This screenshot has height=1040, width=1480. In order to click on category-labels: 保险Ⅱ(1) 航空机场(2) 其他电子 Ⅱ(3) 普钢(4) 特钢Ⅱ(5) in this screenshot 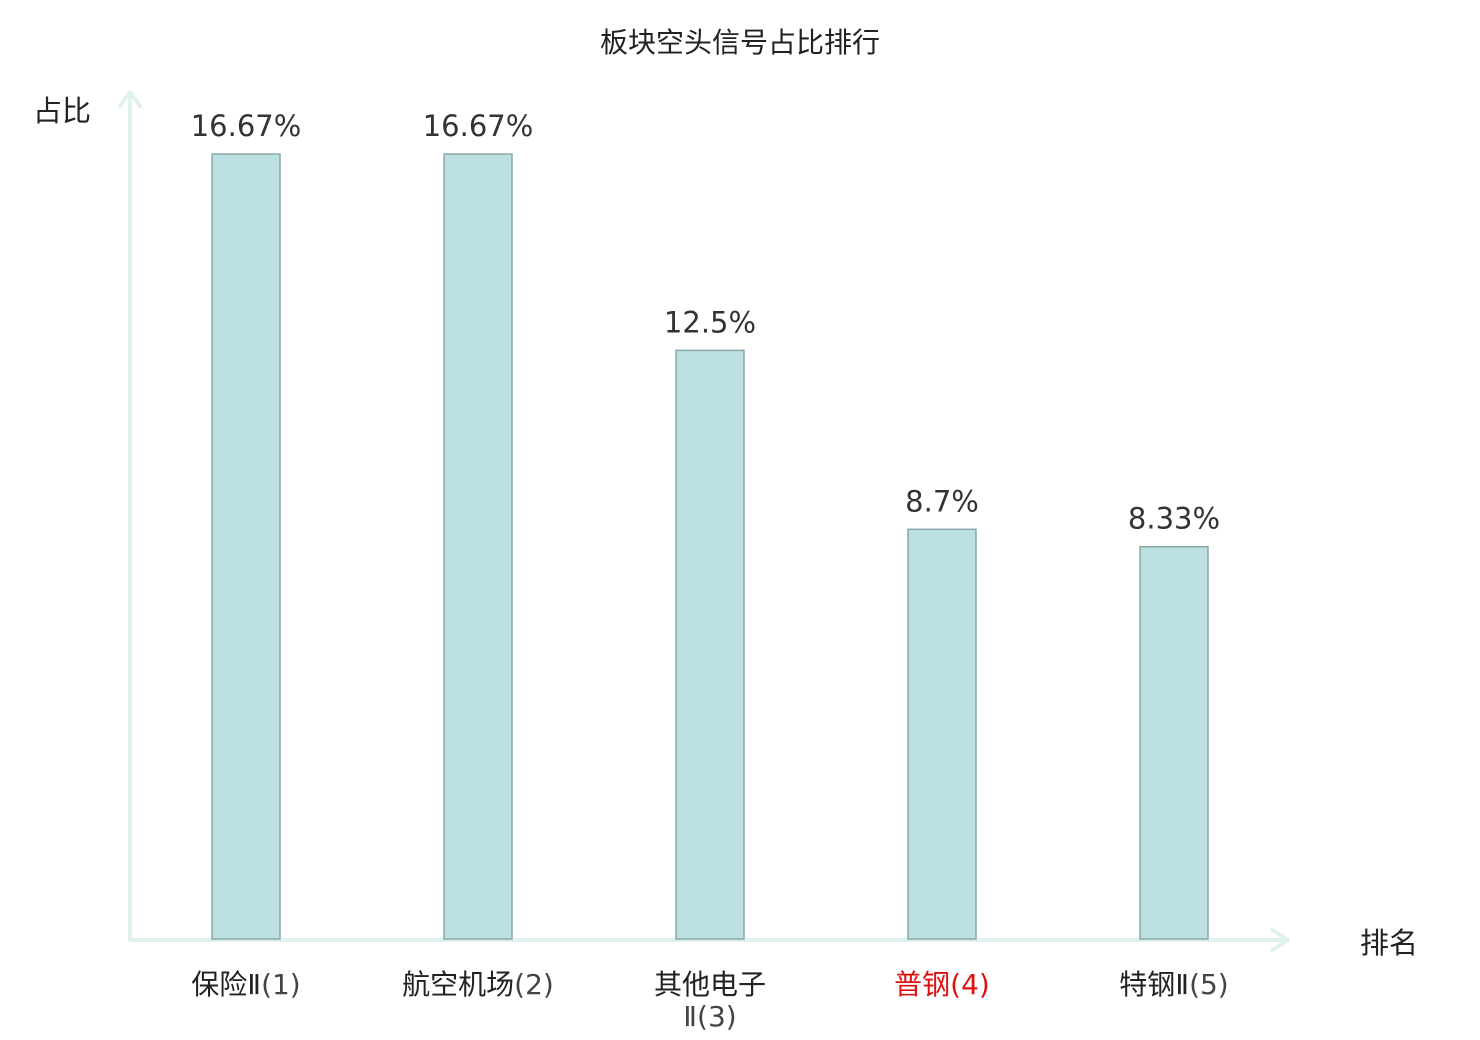, I will do `click(709, 1000)`.